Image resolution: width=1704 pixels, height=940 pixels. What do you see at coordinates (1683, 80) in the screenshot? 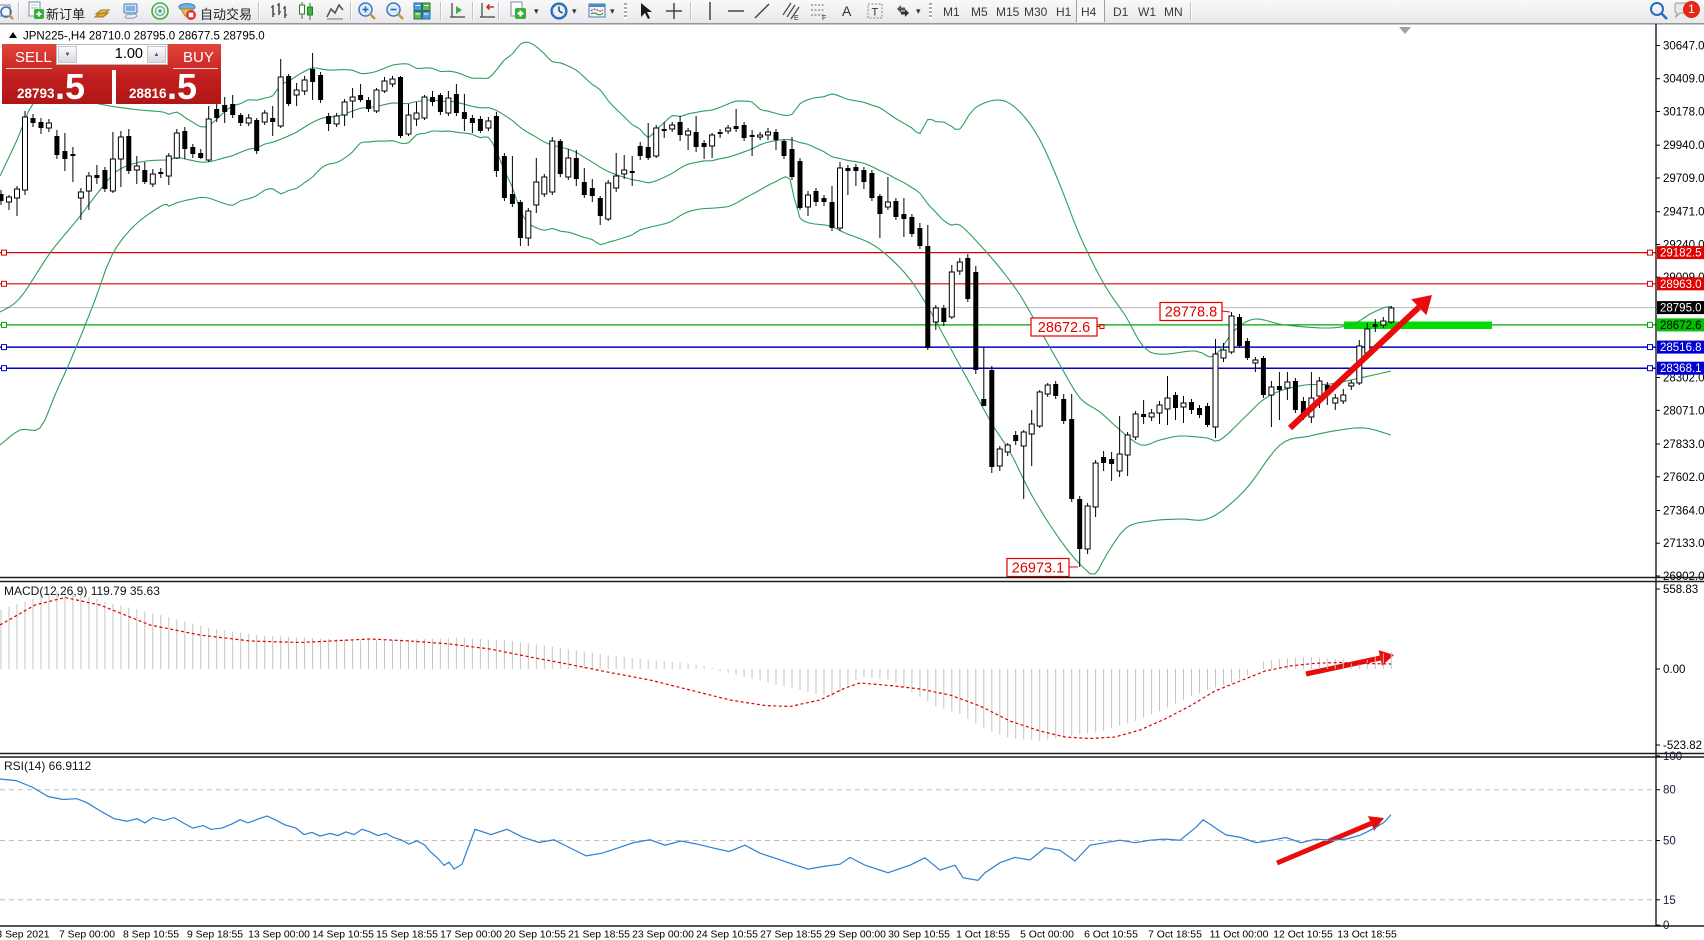
I see `svg-text: 30409.0` at bounding box center [1683, 80].